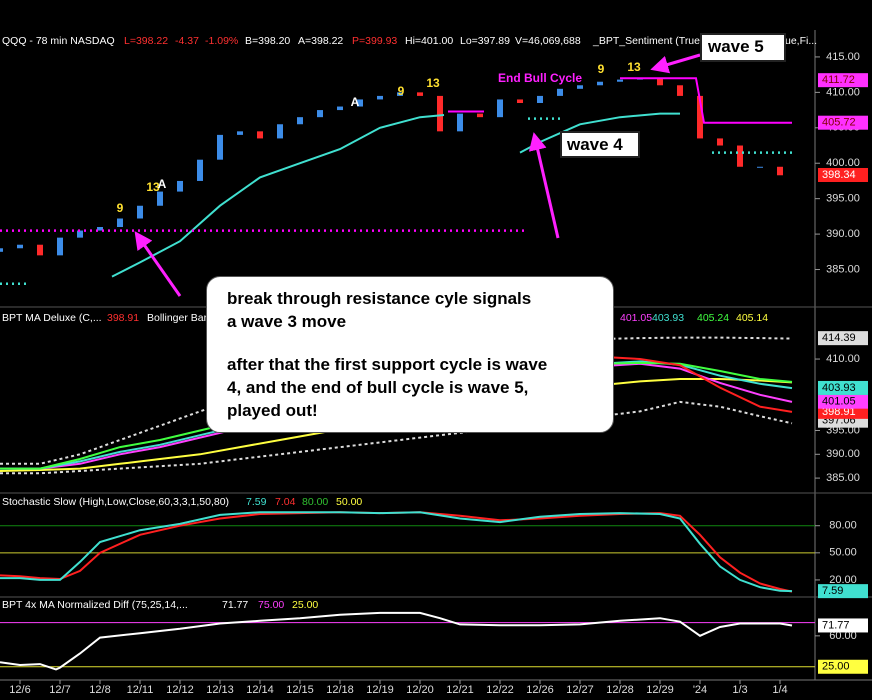 This screenshot has height=700, width=872. I want to click on legend-text: V=46,069,688, so click(548, 41).